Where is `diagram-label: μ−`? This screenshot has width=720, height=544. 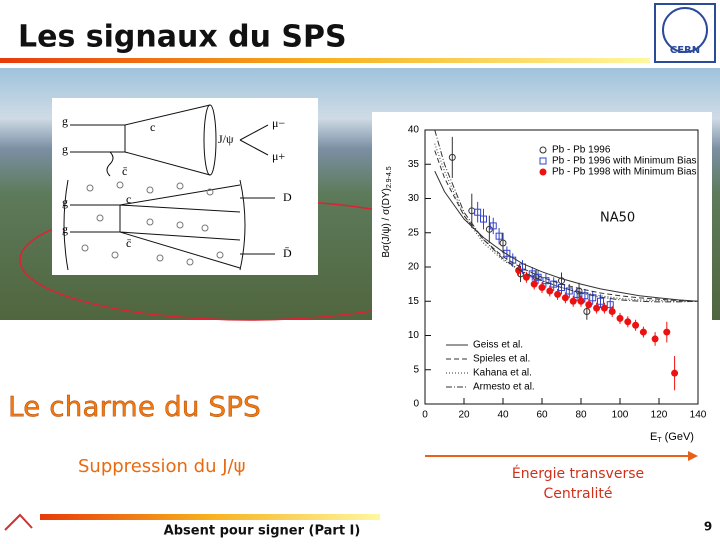 diagram-label: μ− is located at coordinates (278, 123).